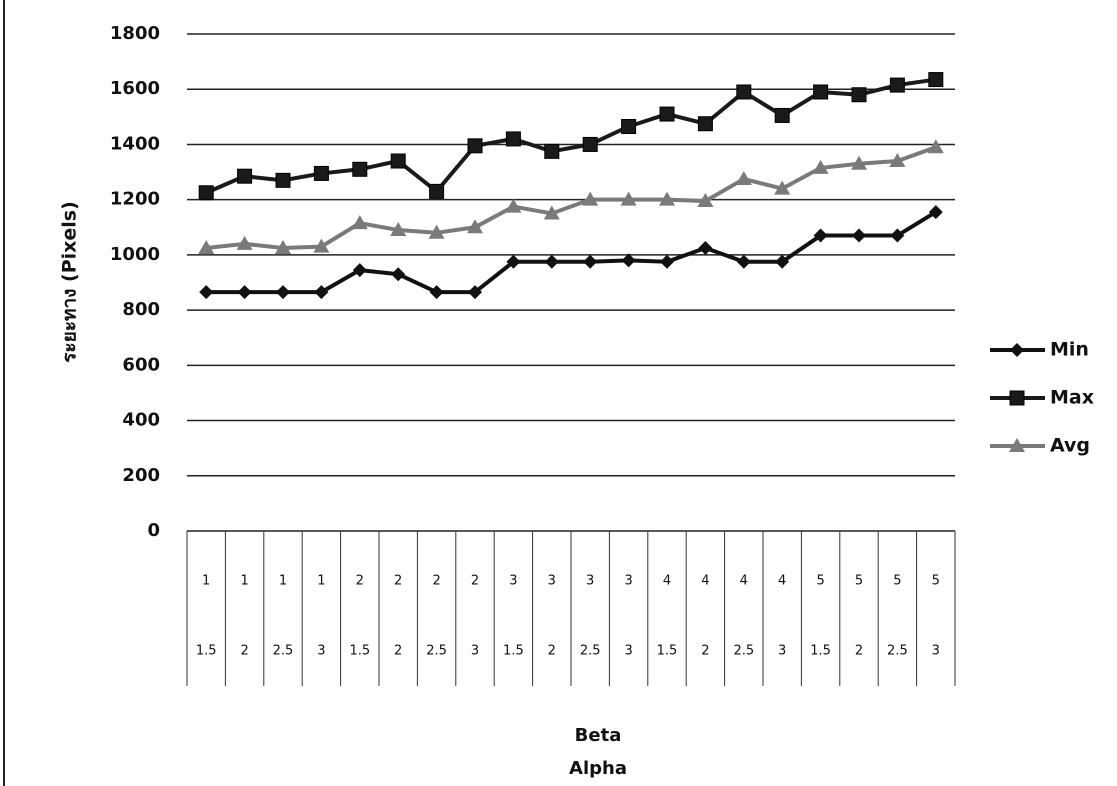  What do you see at coordinates (135, 254) in the screenshot?
I see `y-tick-label: 1000` at bounding box center [135, 254].